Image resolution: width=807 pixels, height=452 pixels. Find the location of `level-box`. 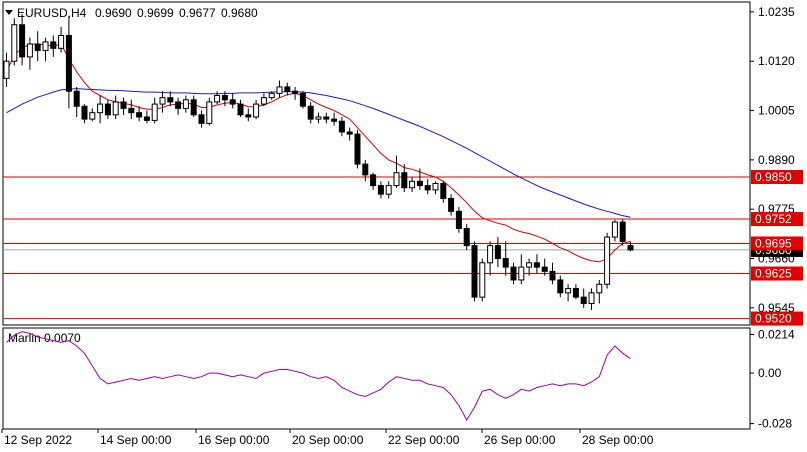

level-box is located at coordinates (777, 177).